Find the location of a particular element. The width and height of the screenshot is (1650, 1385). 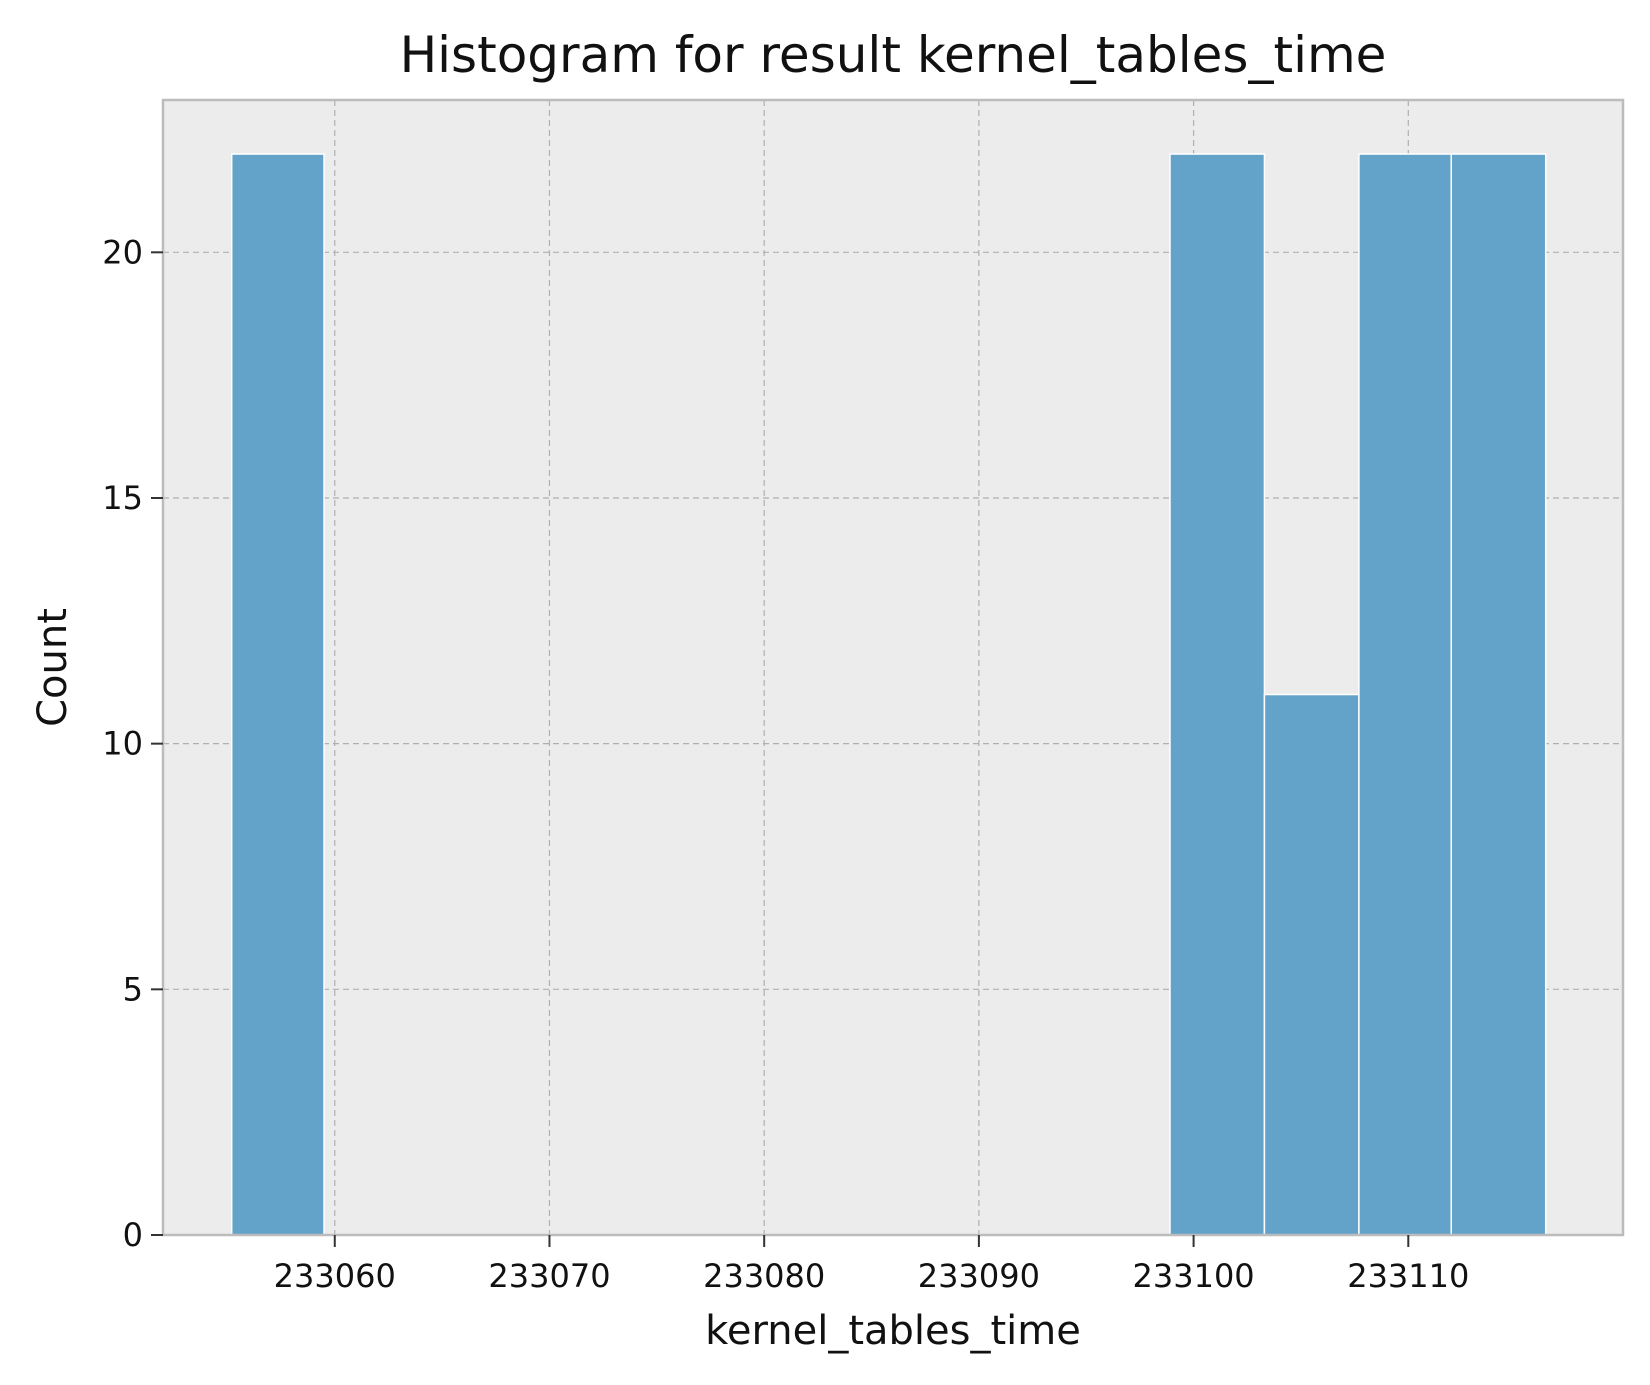

y-tick-label: 20 is located at coordinates (122, 252).